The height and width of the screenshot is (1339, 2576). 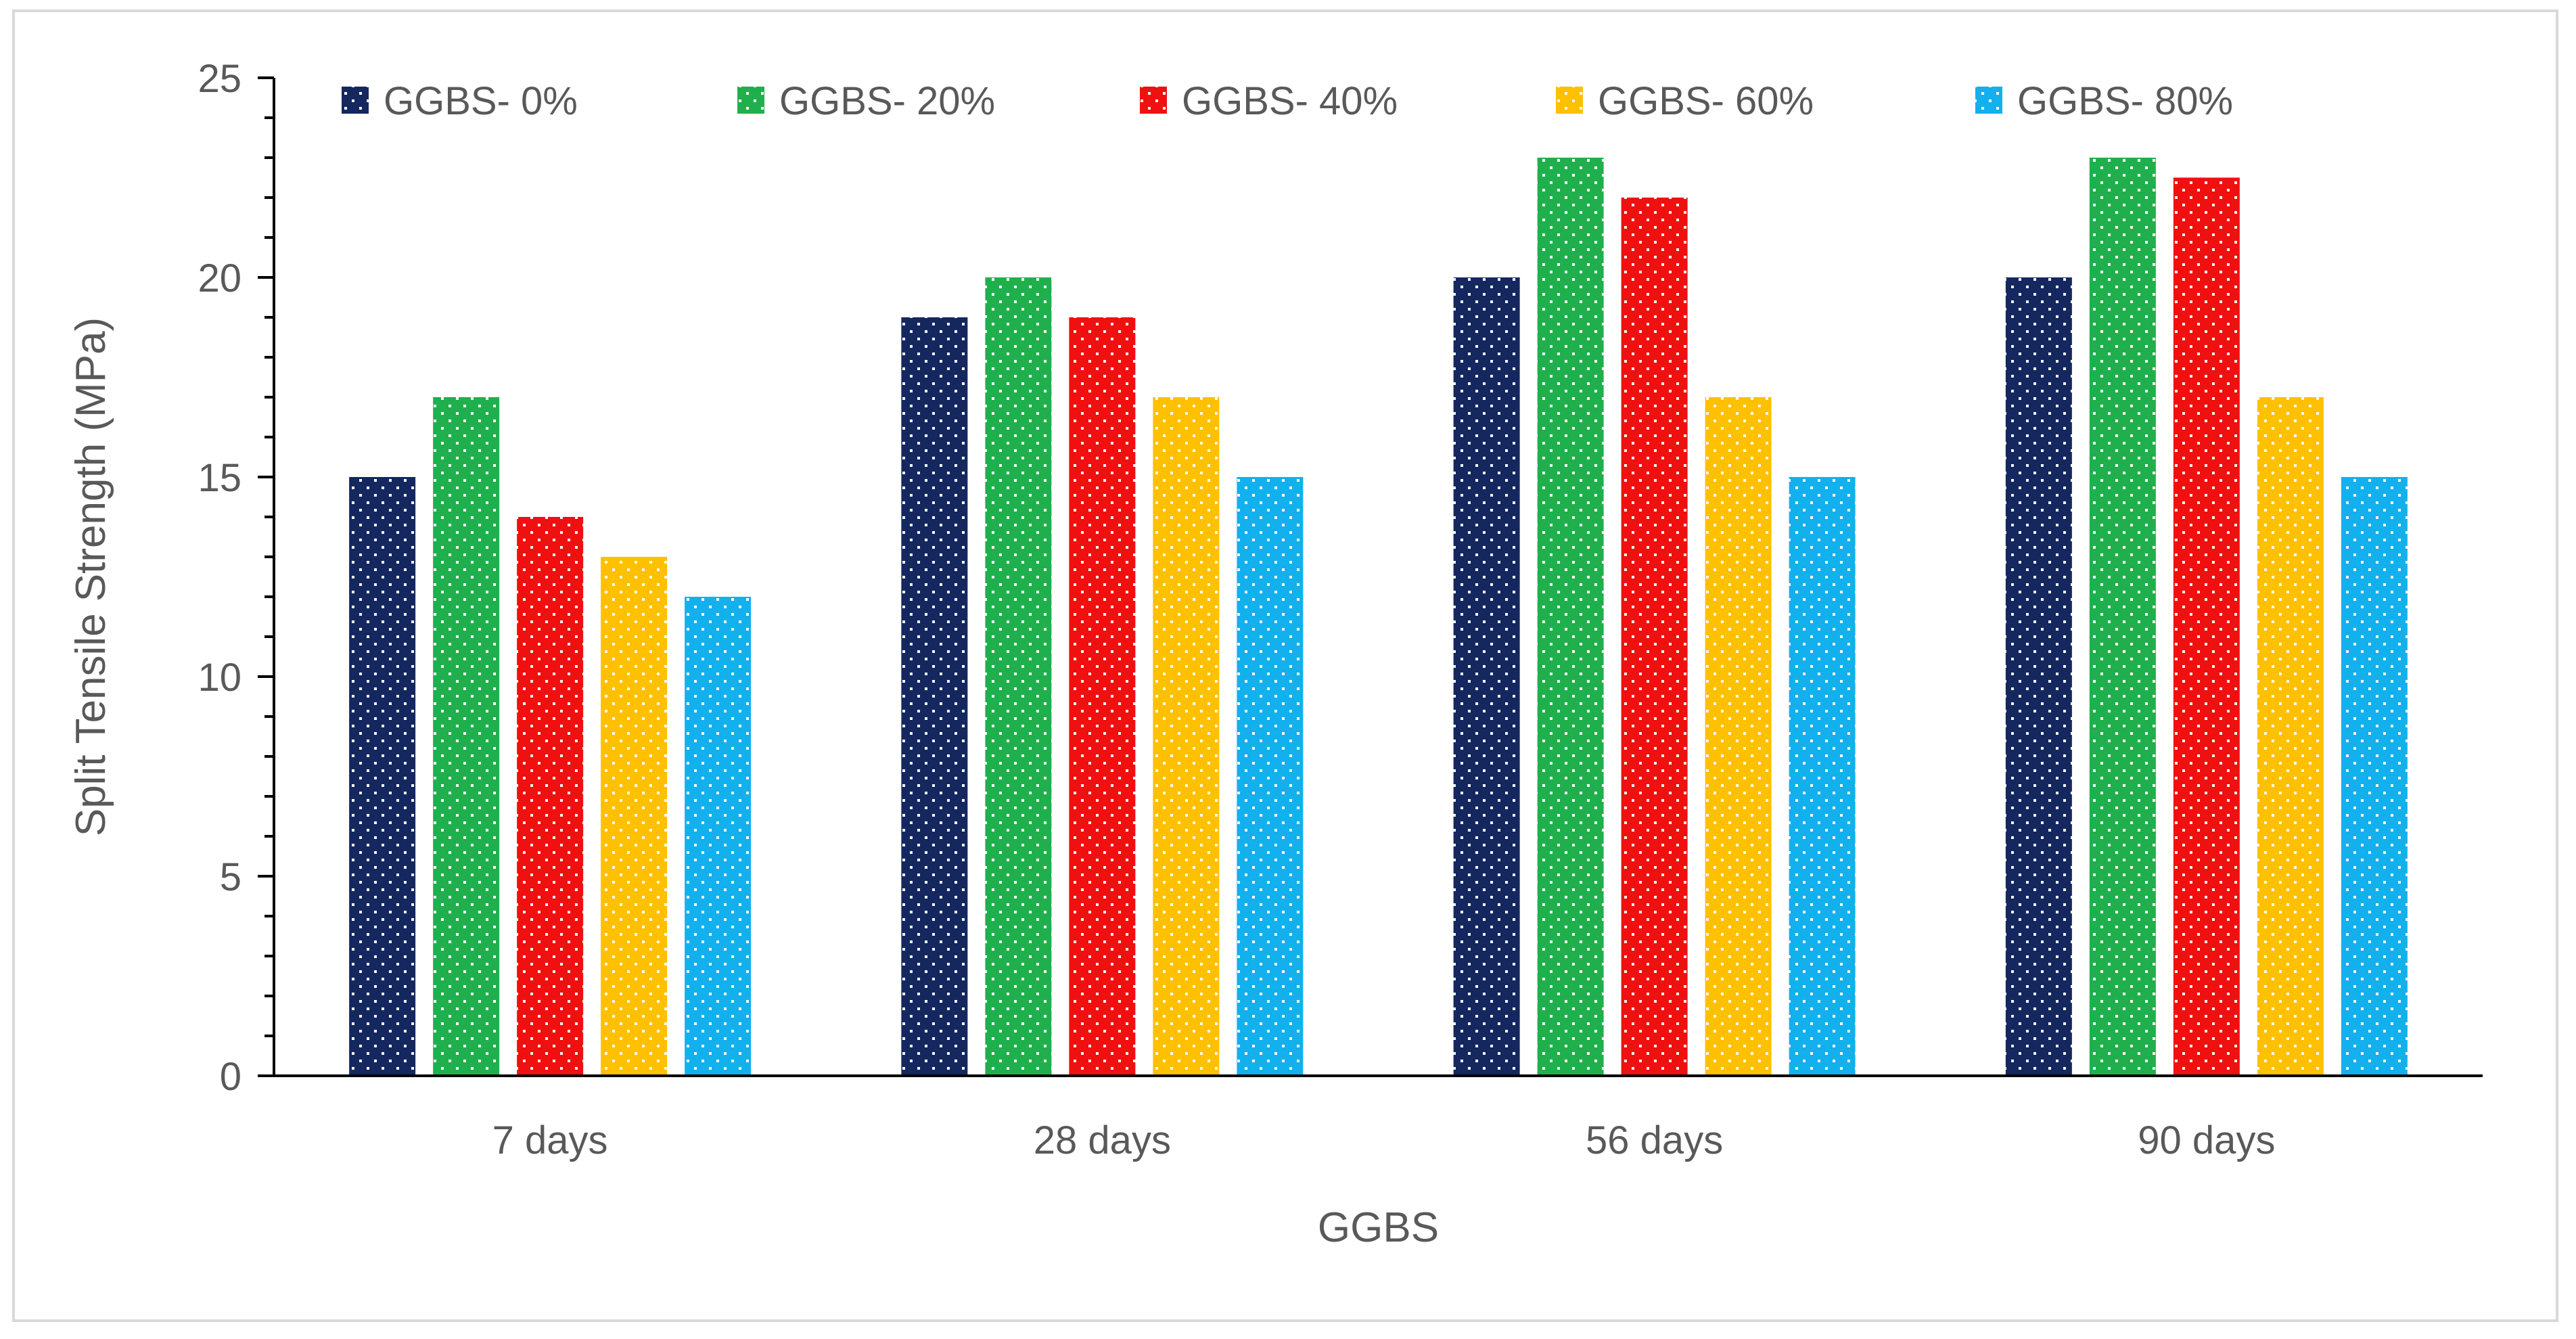 I want to click on y-tick-label: 5, so click(x=231, y=877).